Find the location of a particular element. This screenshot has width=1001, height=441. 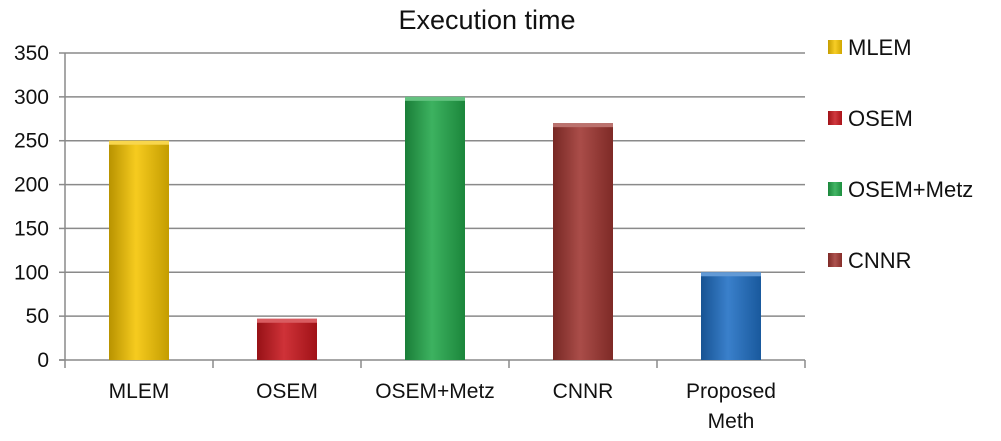

y-tick-labels: 0 50 100 150 200 250 300 350 is located at coordinates (31, 207).